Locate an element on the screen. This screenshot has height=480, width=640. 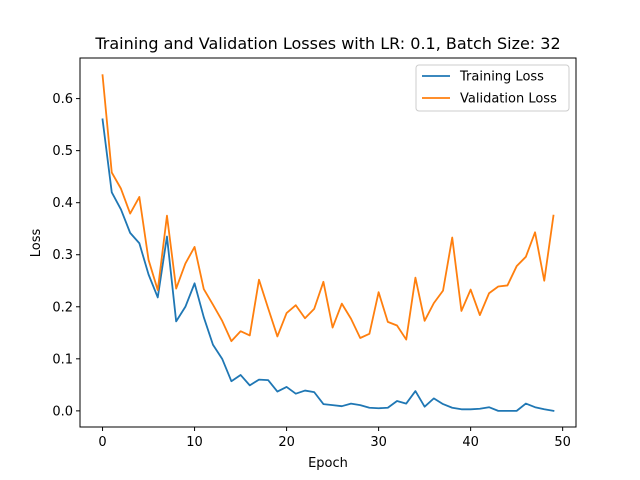
x-axis-label: Epoch is located at coordinates (328, 463).